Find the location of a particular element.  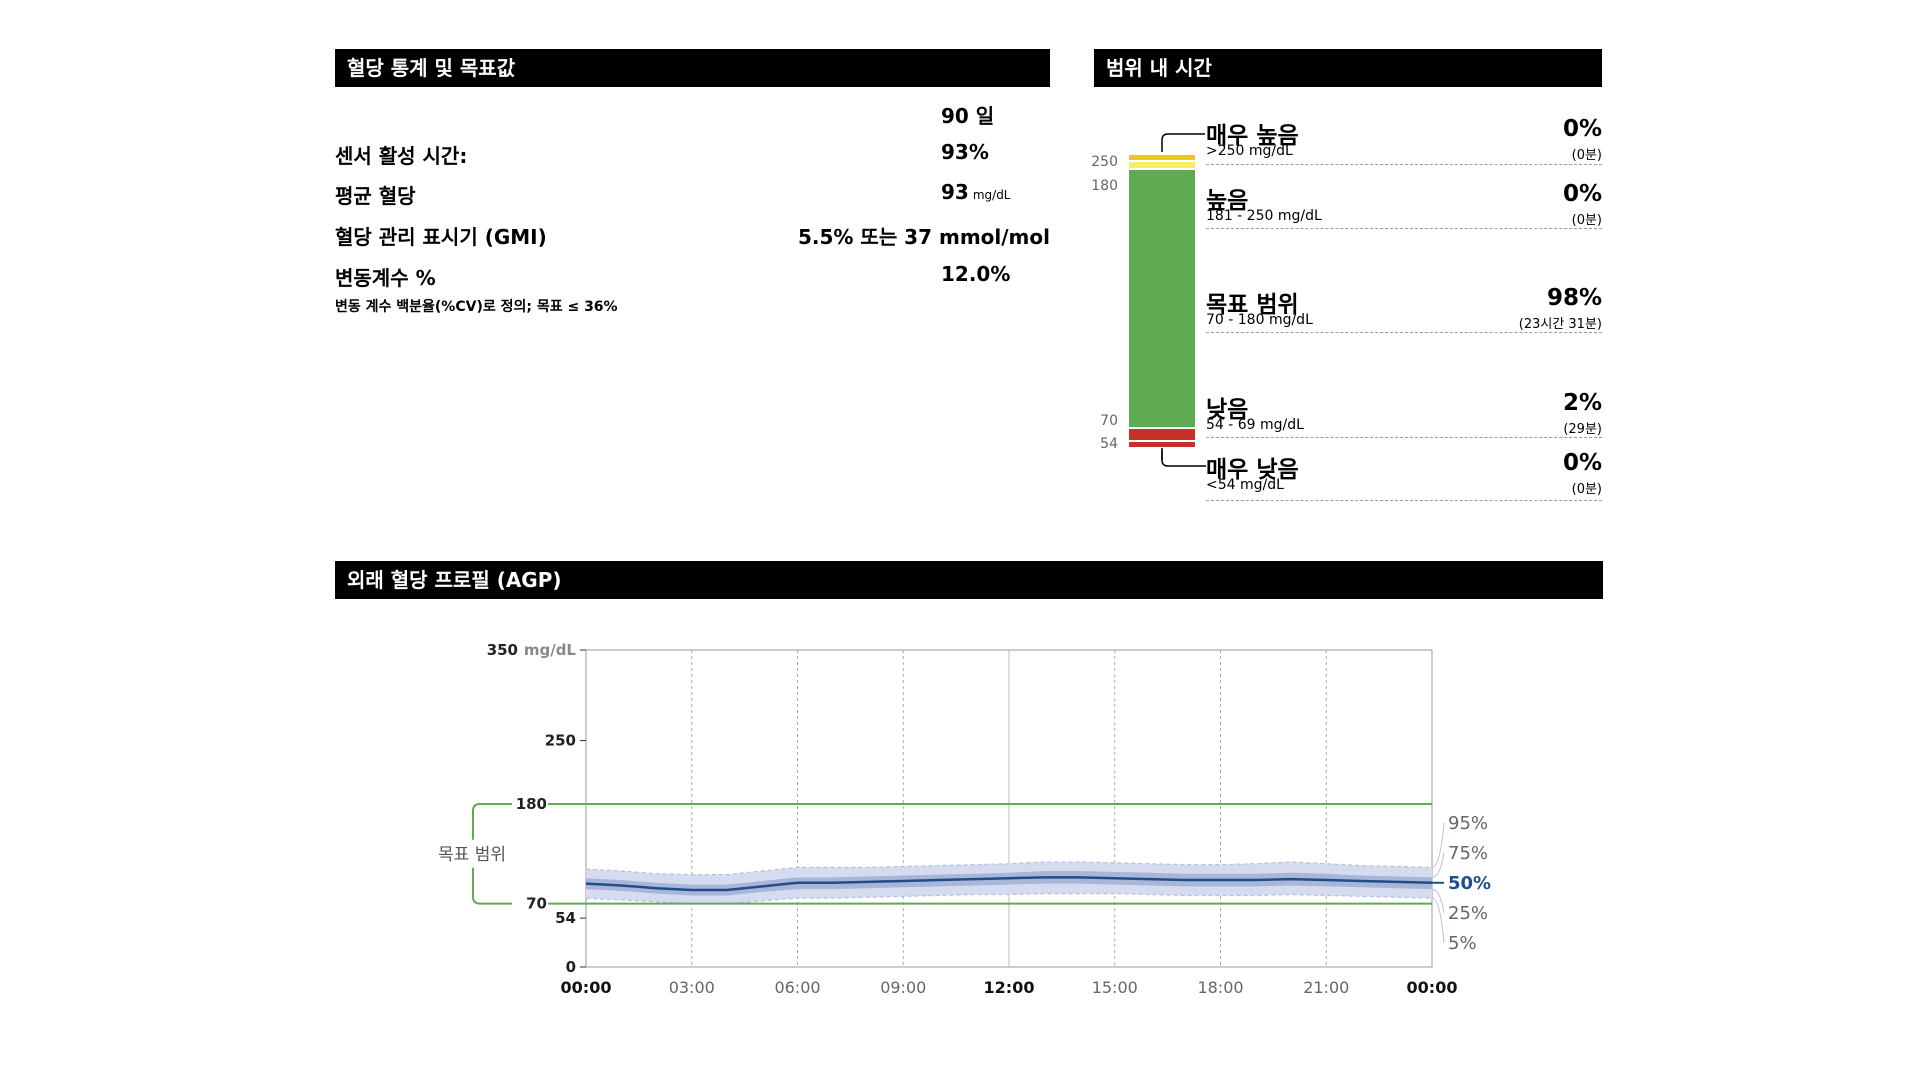

tir-bar-low is located at coordinates (1162, 434).